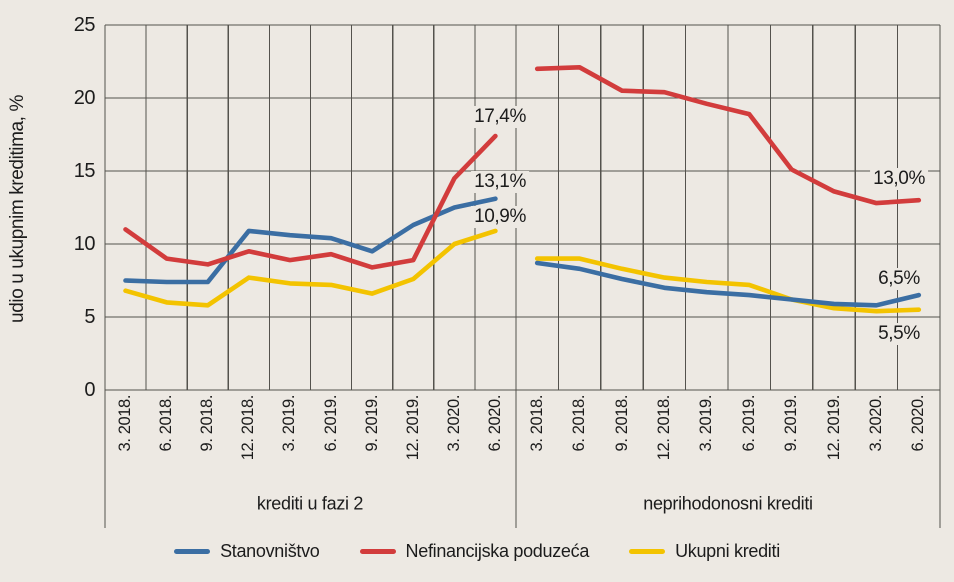 The image size is (954, 582). I want to click on legend-item-stanovnistvo: Stanovništvo, so click(247, 551).